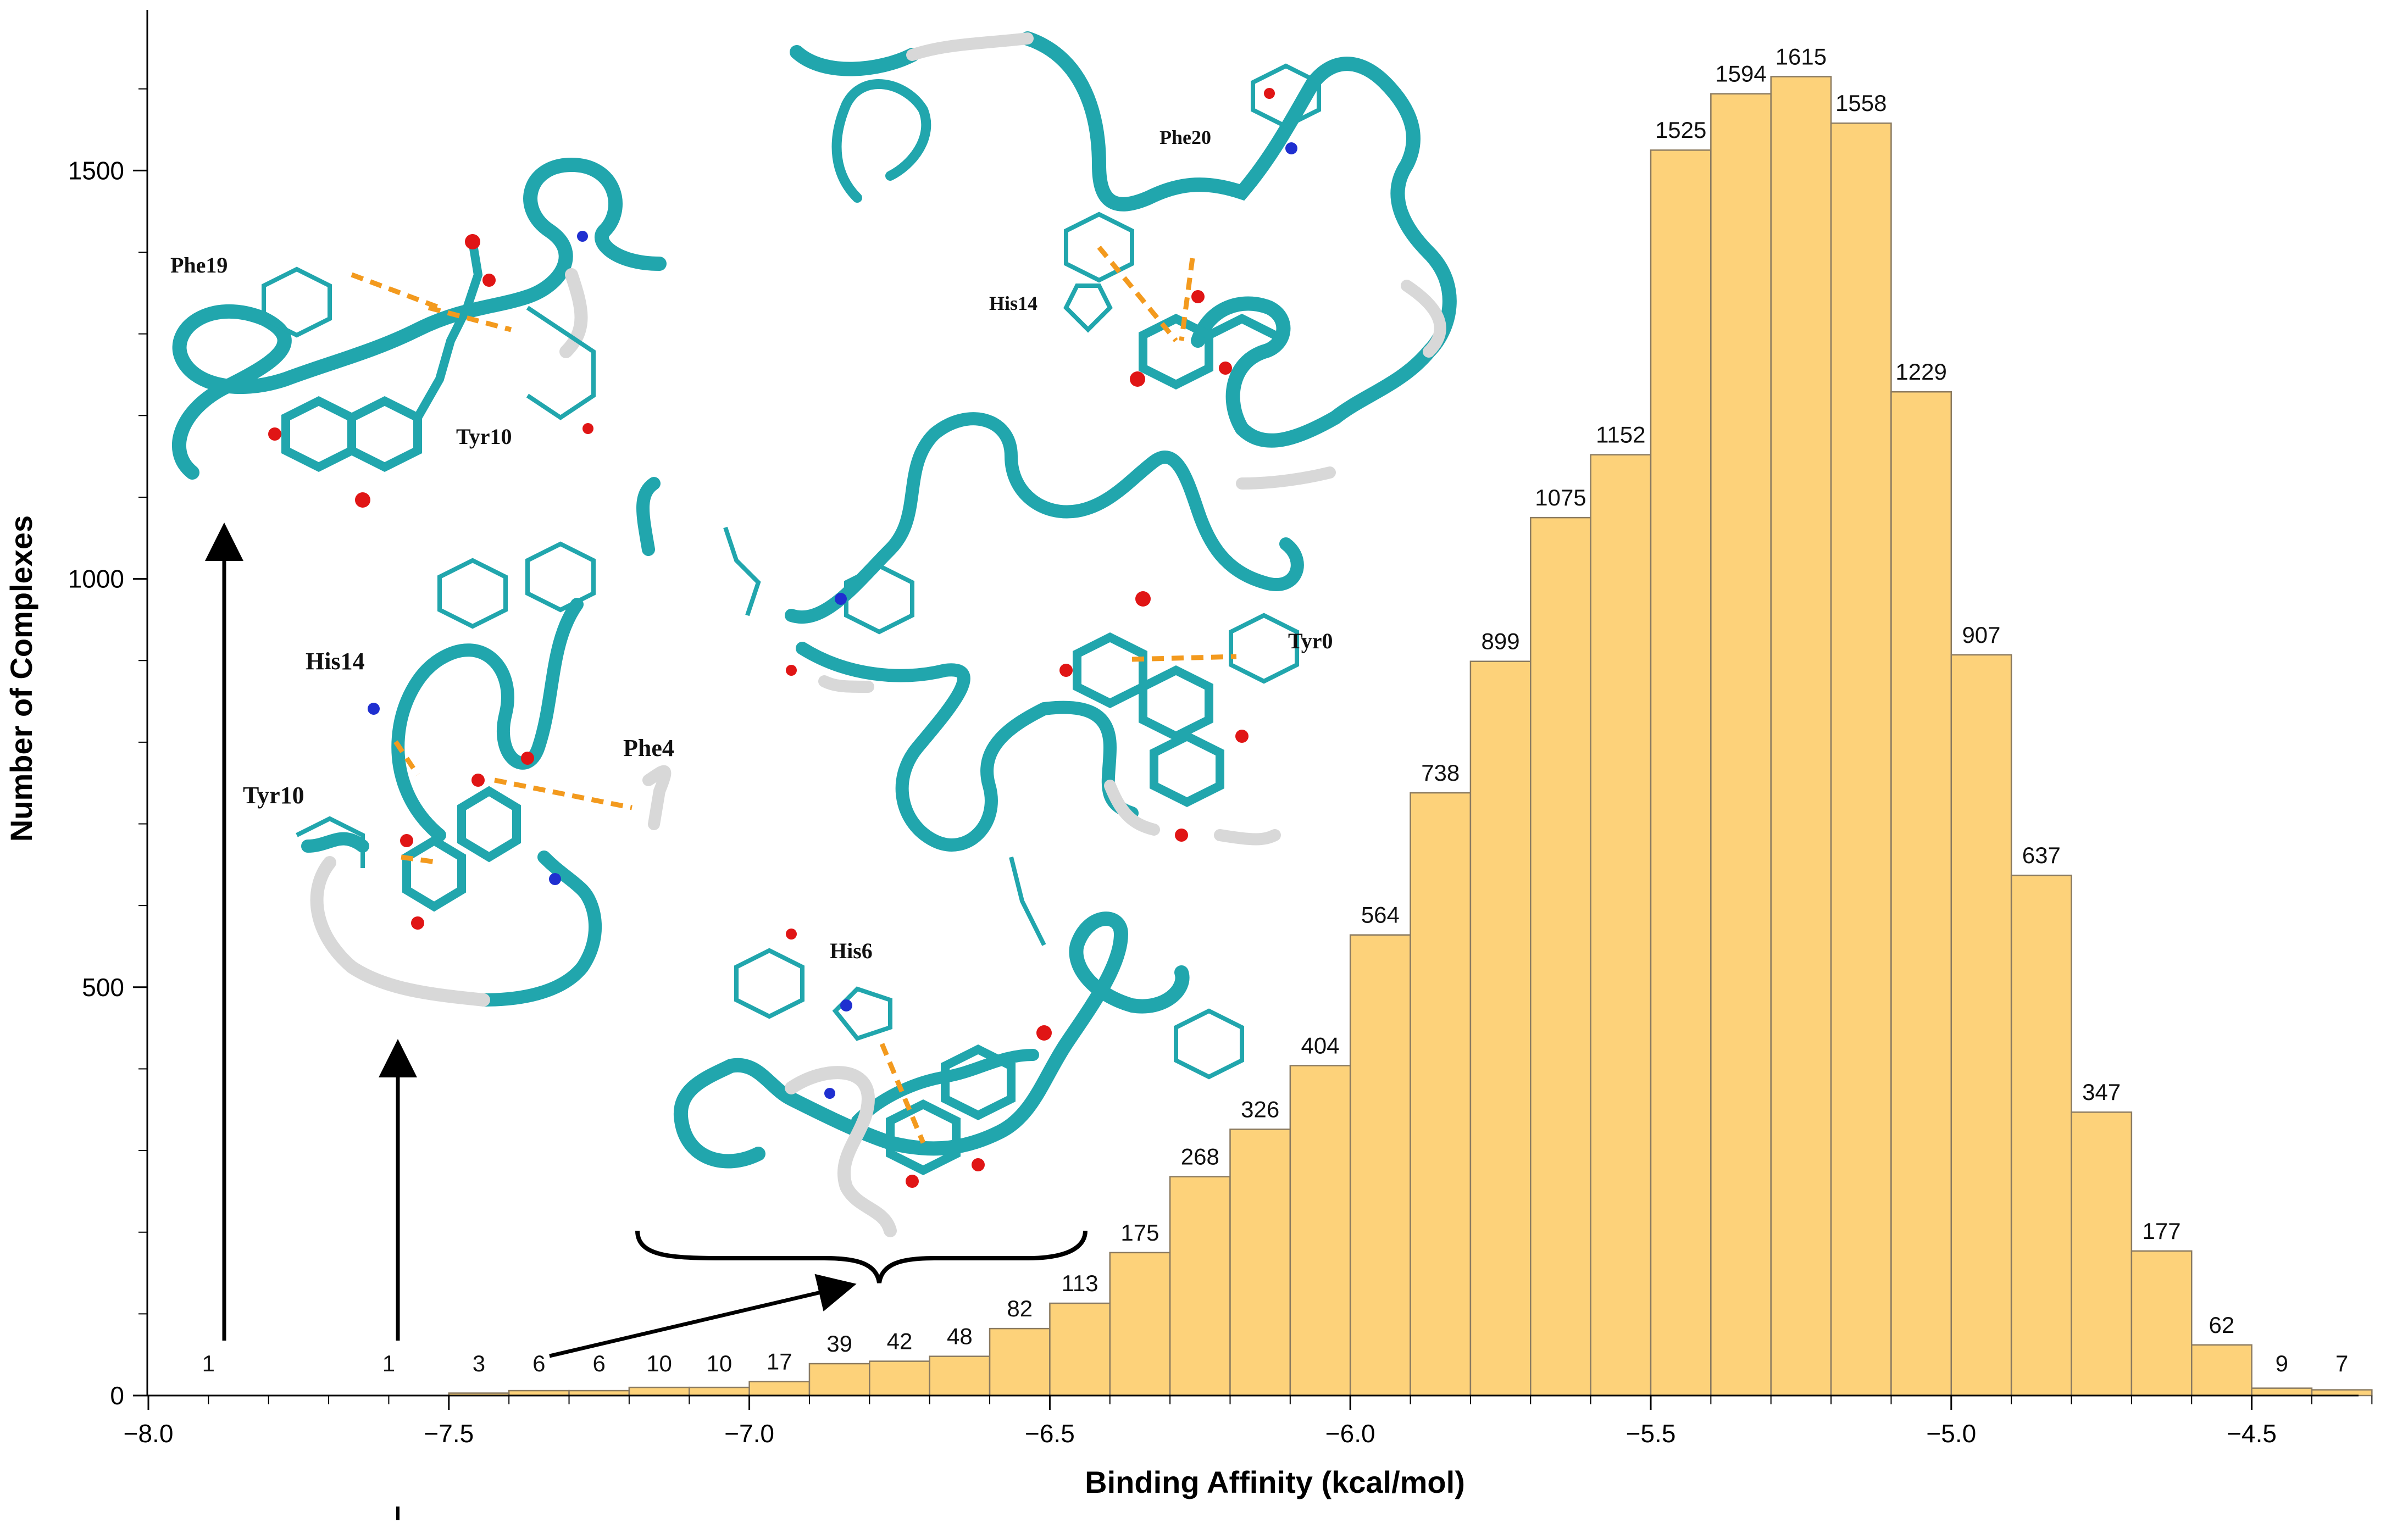 The image size is (2408, 1523). Describe the element at coordinates (1310, 641) in the screenshot. I see `residue-label-tyr0: Tyr0` at that location.